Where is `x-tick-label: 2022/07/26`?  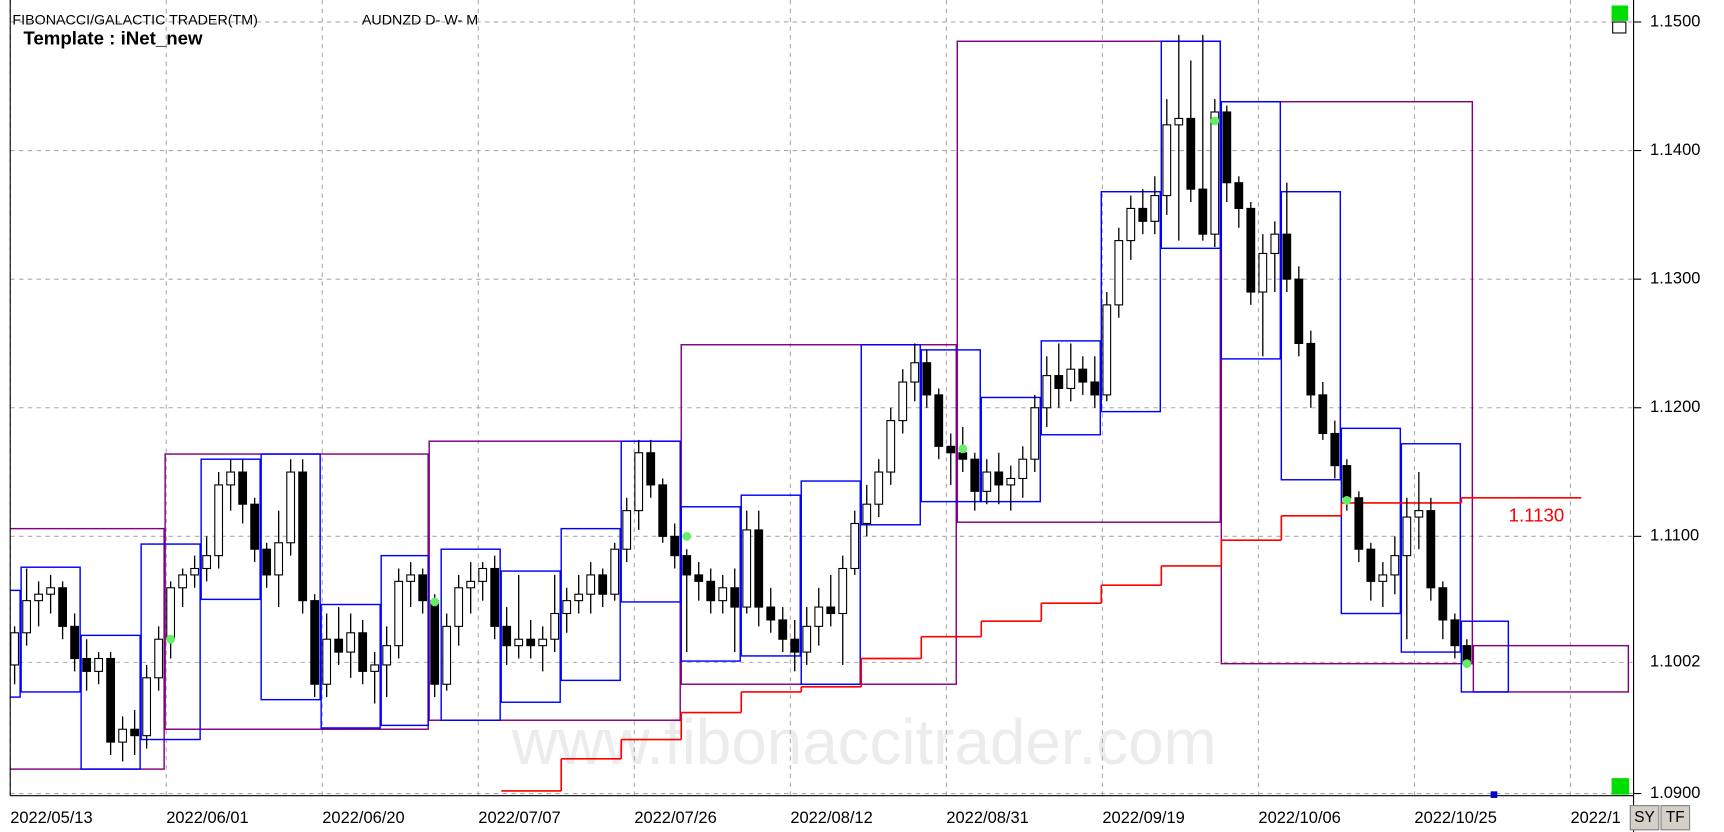
x-tick-label: 2022/07/26 is located at coordinates (675, 818).